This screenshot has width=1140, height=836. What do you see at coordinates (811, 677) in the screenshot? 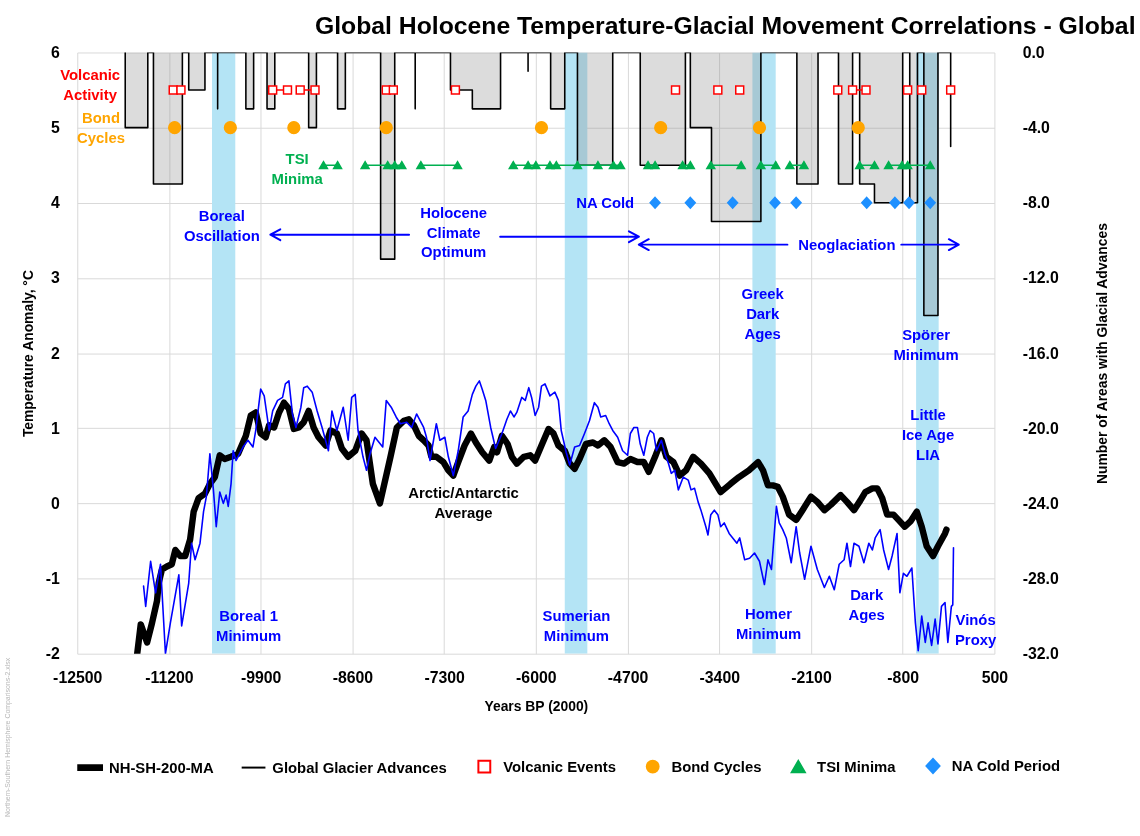
I see `x-tick-label: -2100` at bounding box center [811, 677].